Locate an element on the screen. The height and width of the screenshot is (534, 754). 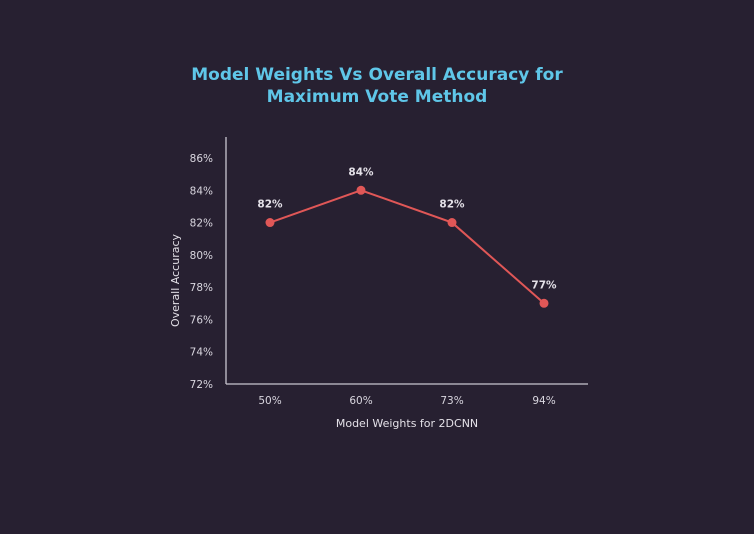
chart-title-line-1: Model Weights Vs Overall Accuracy for is located at coordinates (377, 75).